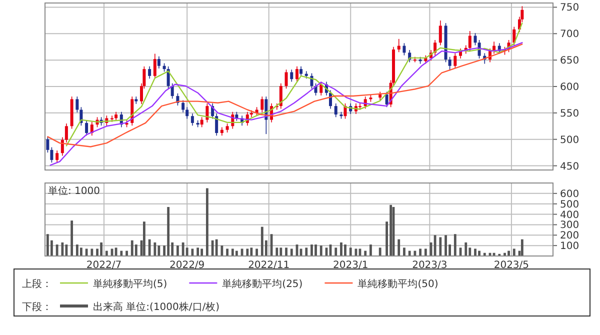  What do you see at coordinates (350, 265) in the screenshot?
I see `x-tick-label: 2023/1` at bounding box center [350, 265].